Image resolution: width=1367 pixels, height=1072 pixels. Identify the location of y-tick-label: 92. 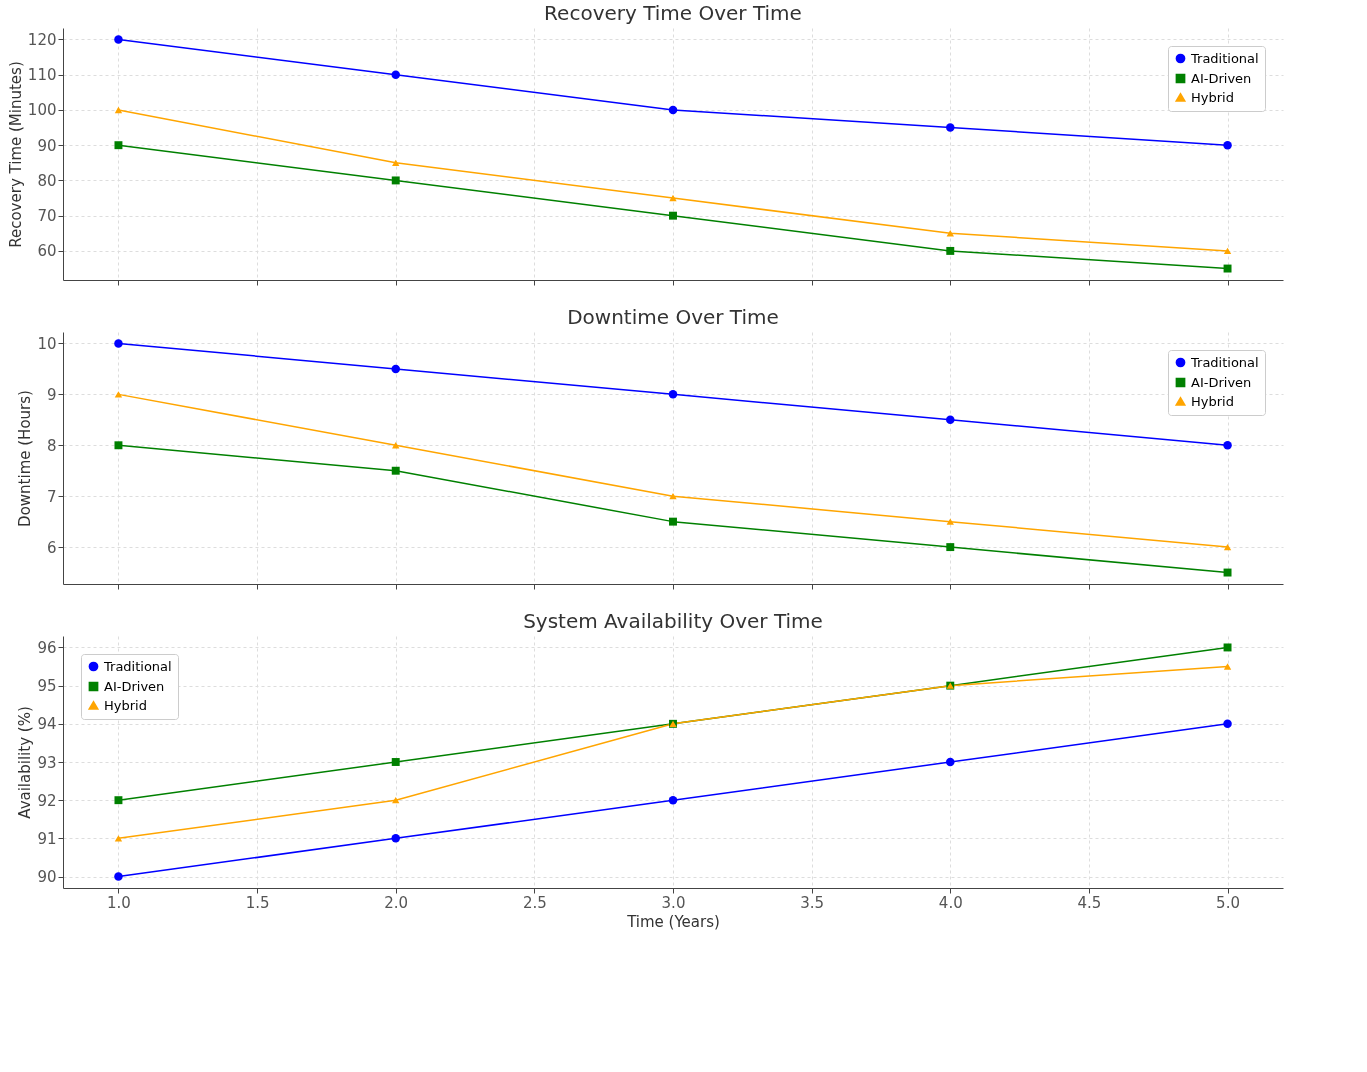
(47, 800).